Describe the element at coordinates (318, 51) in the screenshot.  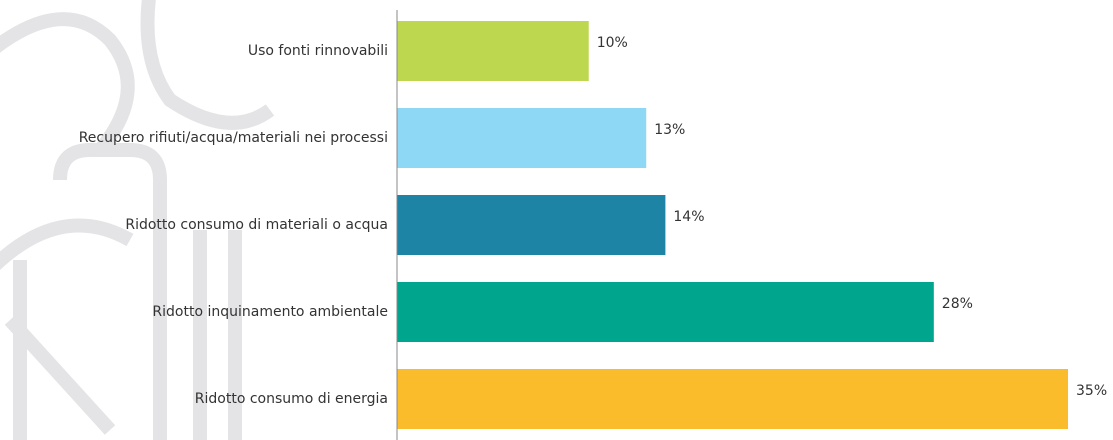
I see `category-label: Uso fonti rinnovabili` at that location.